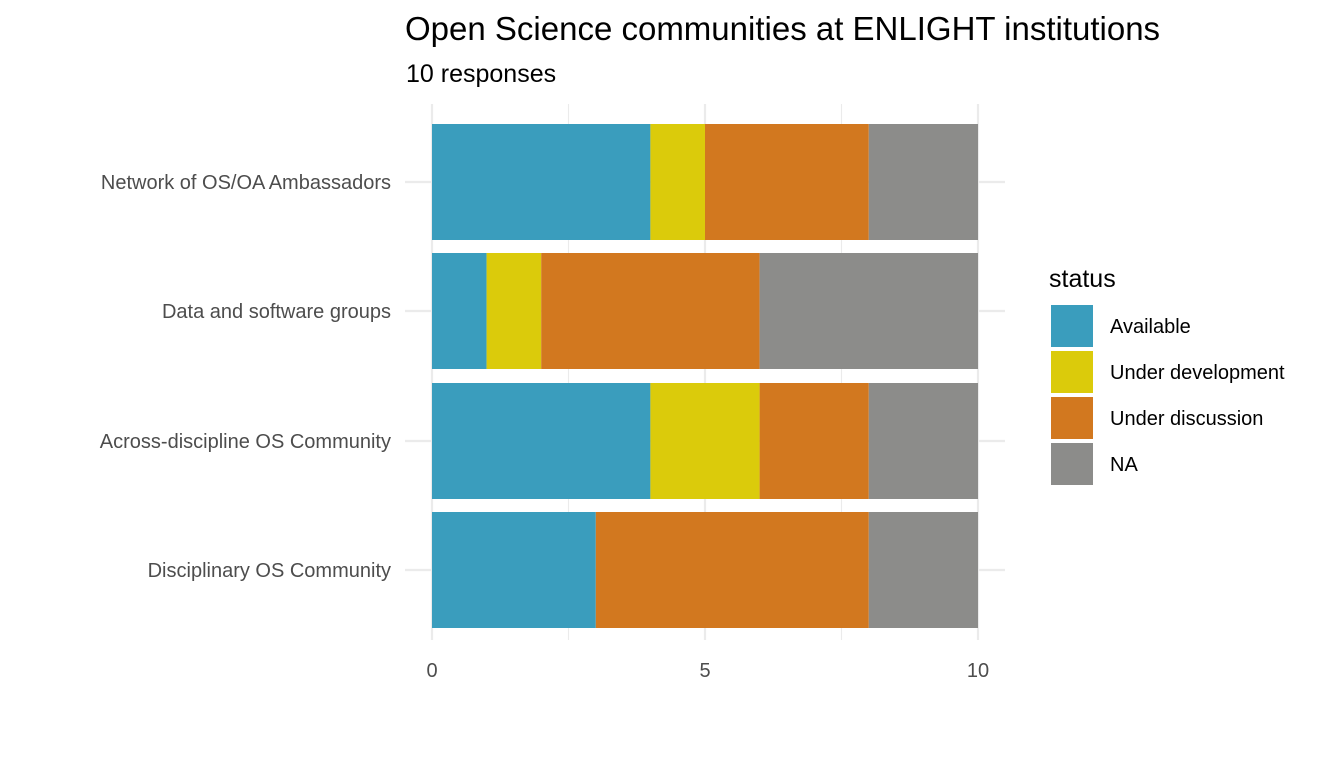 Image resolution: width=1344 pixels, height=768 pixels. Describe the element at coordinates (541, 182) in the screenshot. I see `bar-0-available` at that location.